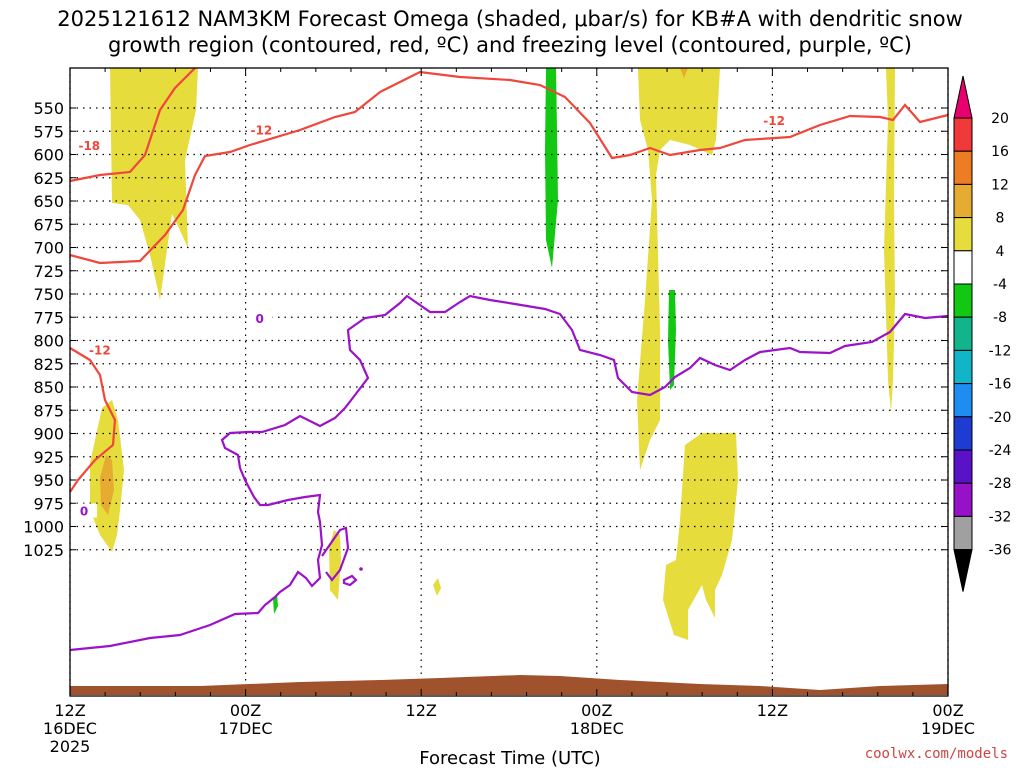  Describe the element at coordinates (48, 341) in the screenshot. I see `y-tick-label: 800` at that location.